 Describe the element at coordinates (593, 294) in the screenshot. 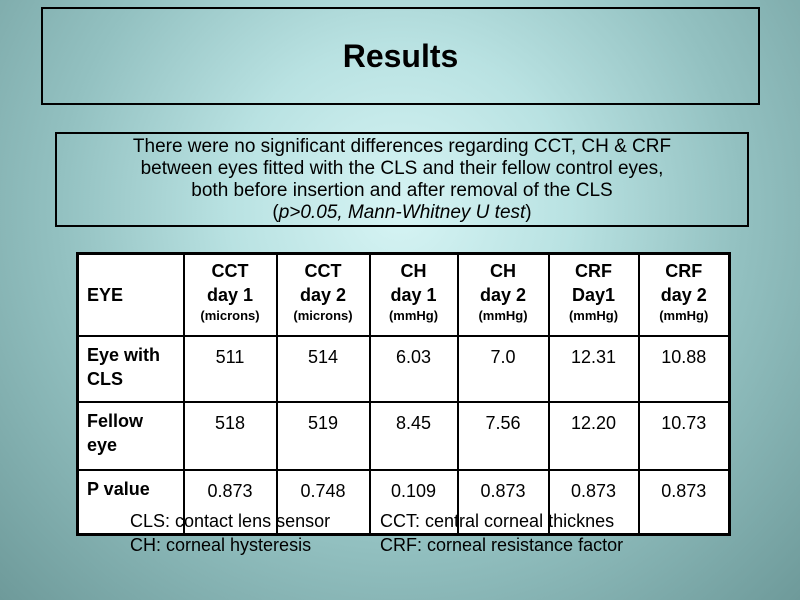

I see `header-crf-day1: CRF Day1 (mmHg)` at that location.